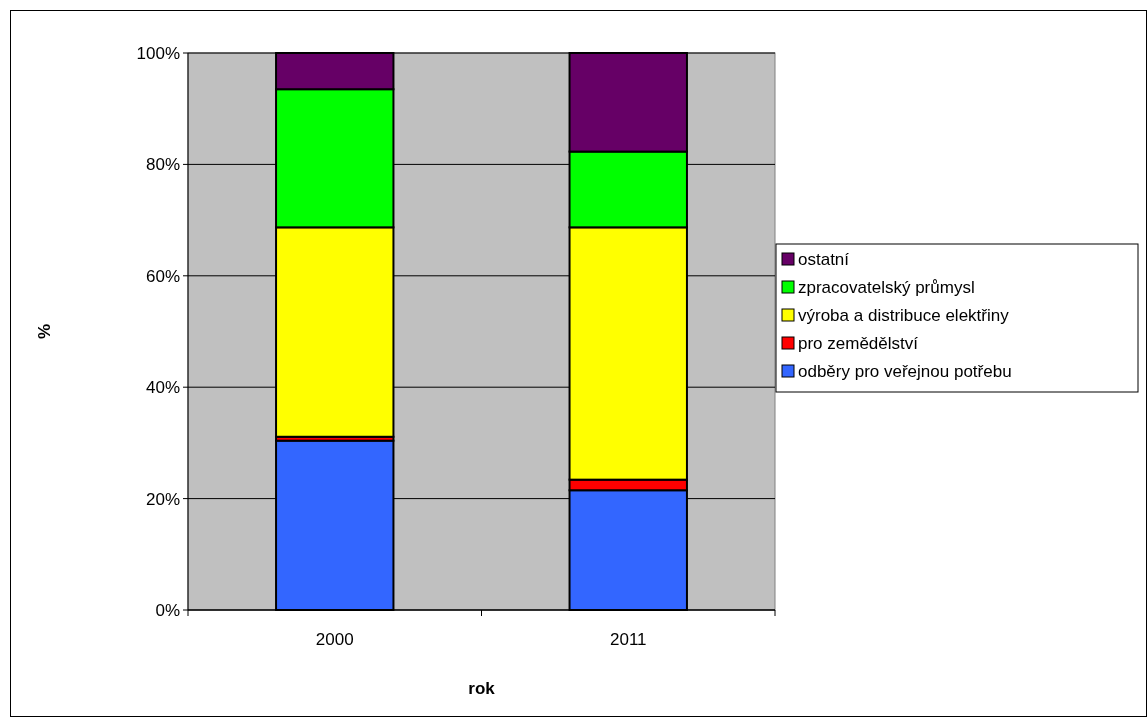  What do you see at coordinates (334, 639) in the screenshot?
I see `x-tick-label: 2000` at bounding box center [334, 639].